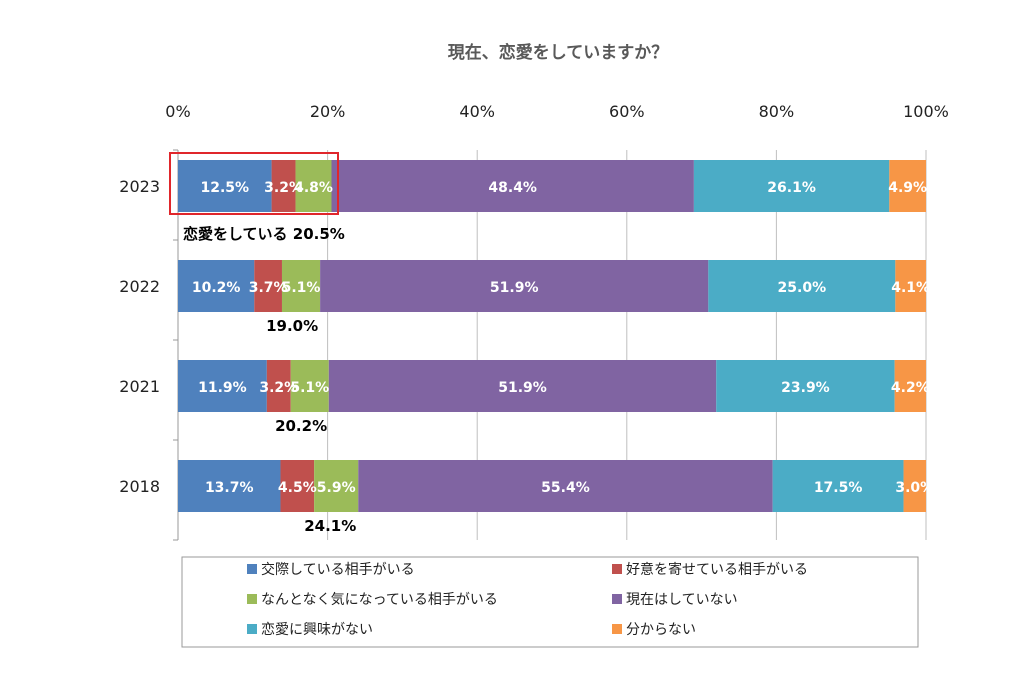  What do you see at coordinates (926, 111) in the screenshot?
I see `x-tick-label: 100%` at bounding box center [926, 111].